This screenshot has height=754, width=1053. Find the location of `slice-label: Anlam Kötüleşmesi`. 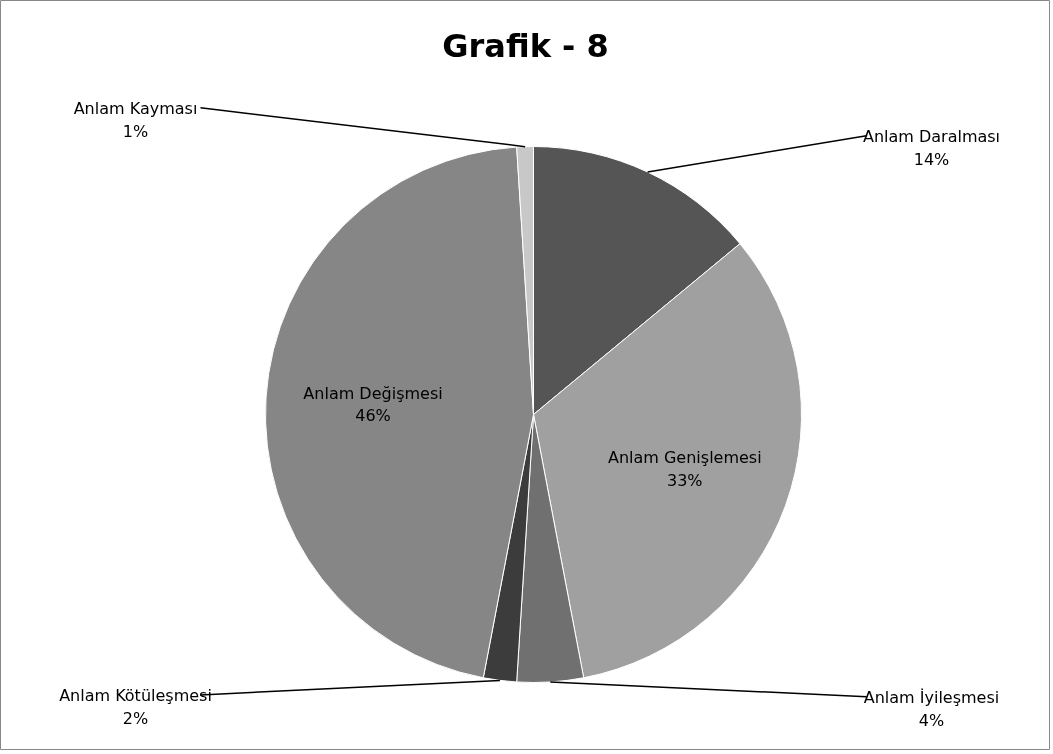

slice-label: Anlam Kötüleşmesi is located at coordinates (135, 696).